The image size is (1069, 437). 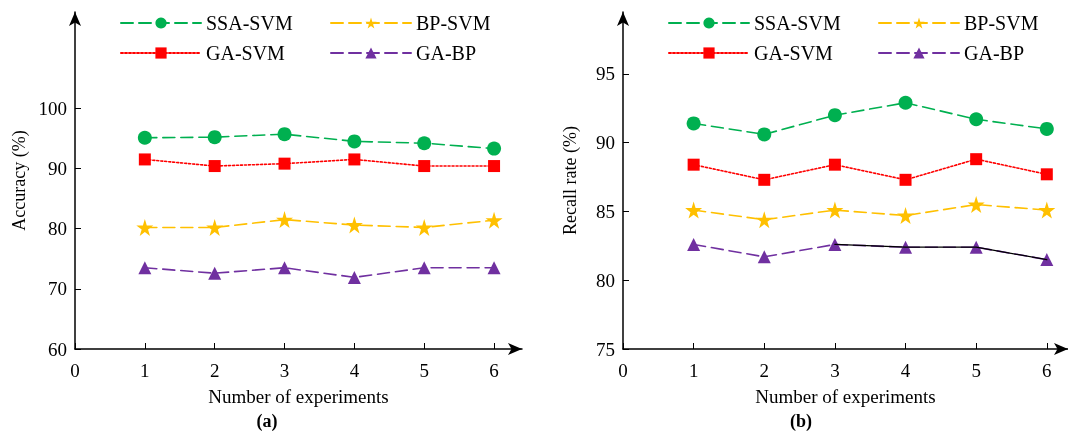 What do you see at coordinates (57, 289) in the screenshot?
I see `y-tick-label: 70` at bounding box center [57, 289].